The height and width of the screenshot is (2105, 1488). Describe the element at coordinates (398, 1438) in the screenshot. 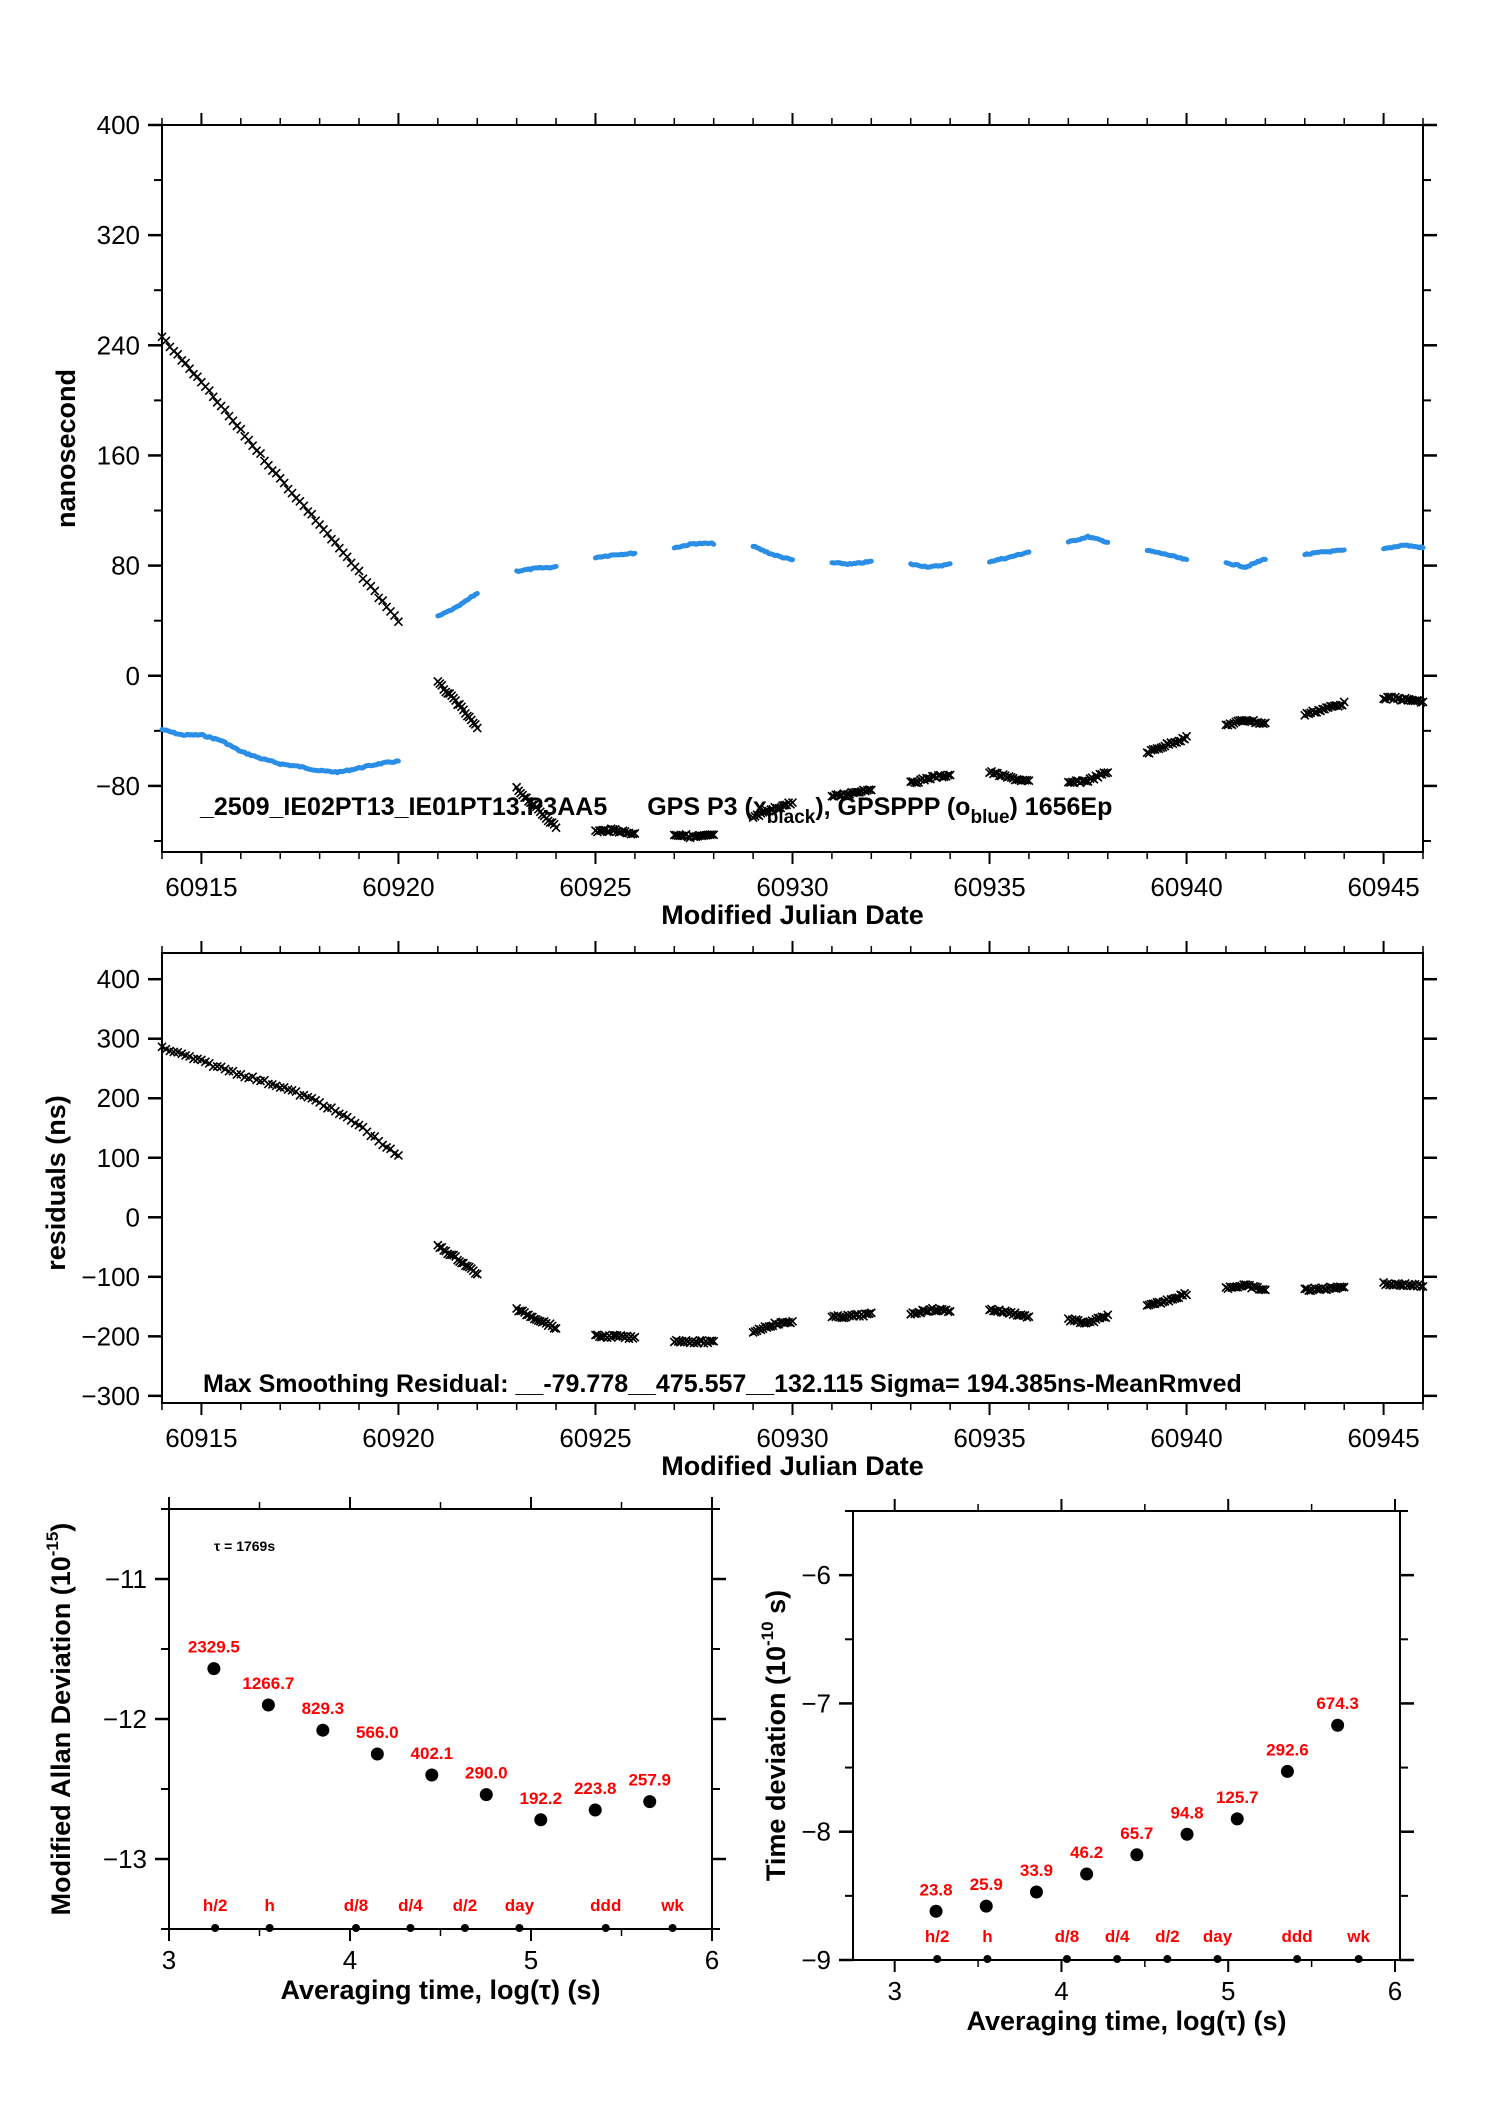

I see `x-tick-label: 60920` at that location.